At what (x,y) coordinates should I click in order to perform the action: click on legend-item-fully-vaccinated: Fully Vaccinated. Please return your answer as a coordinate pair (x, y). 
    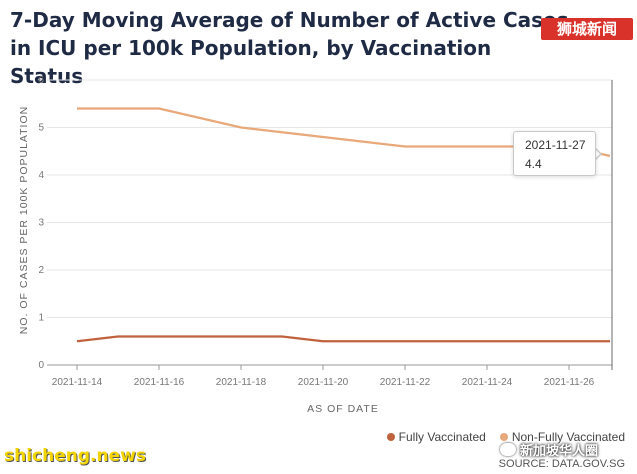
    Looking at the image, I should click on (436, 437).